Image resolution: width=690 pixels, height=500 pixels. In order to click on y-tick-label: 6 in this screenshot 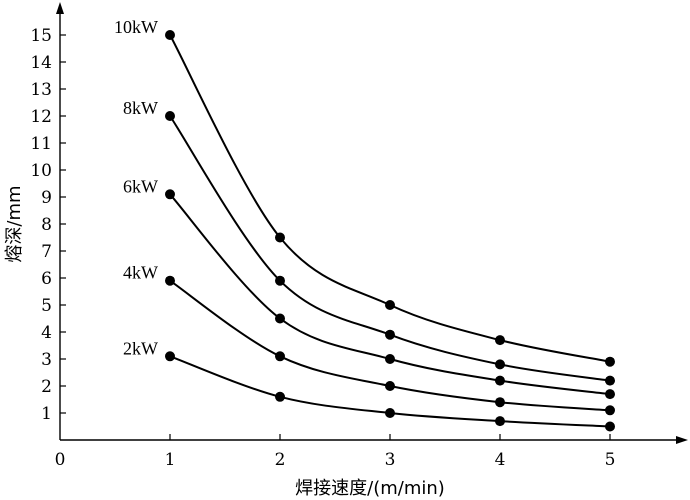, I will do `click(46, 279)`.